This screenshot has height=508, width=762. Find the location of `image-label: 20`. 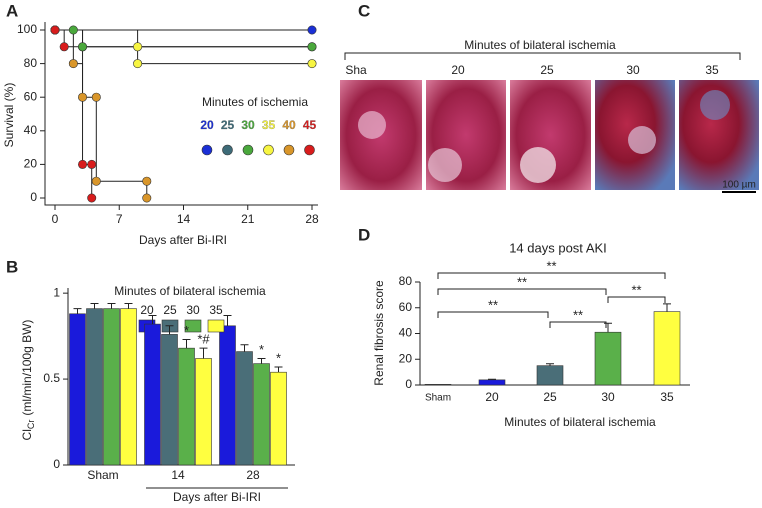

image-label: 20 is located at coordinates (458, 70).